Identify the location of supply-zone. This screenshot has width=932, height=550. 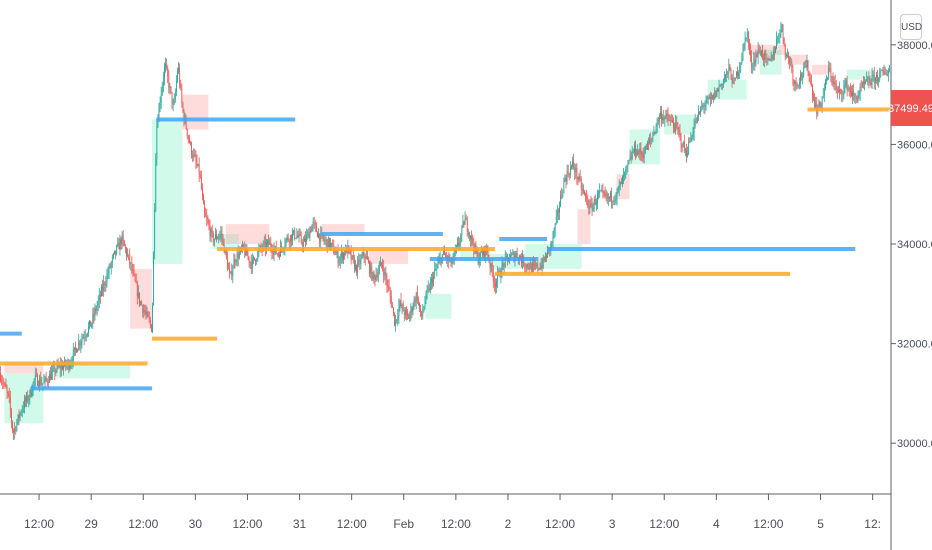
(24, 368).